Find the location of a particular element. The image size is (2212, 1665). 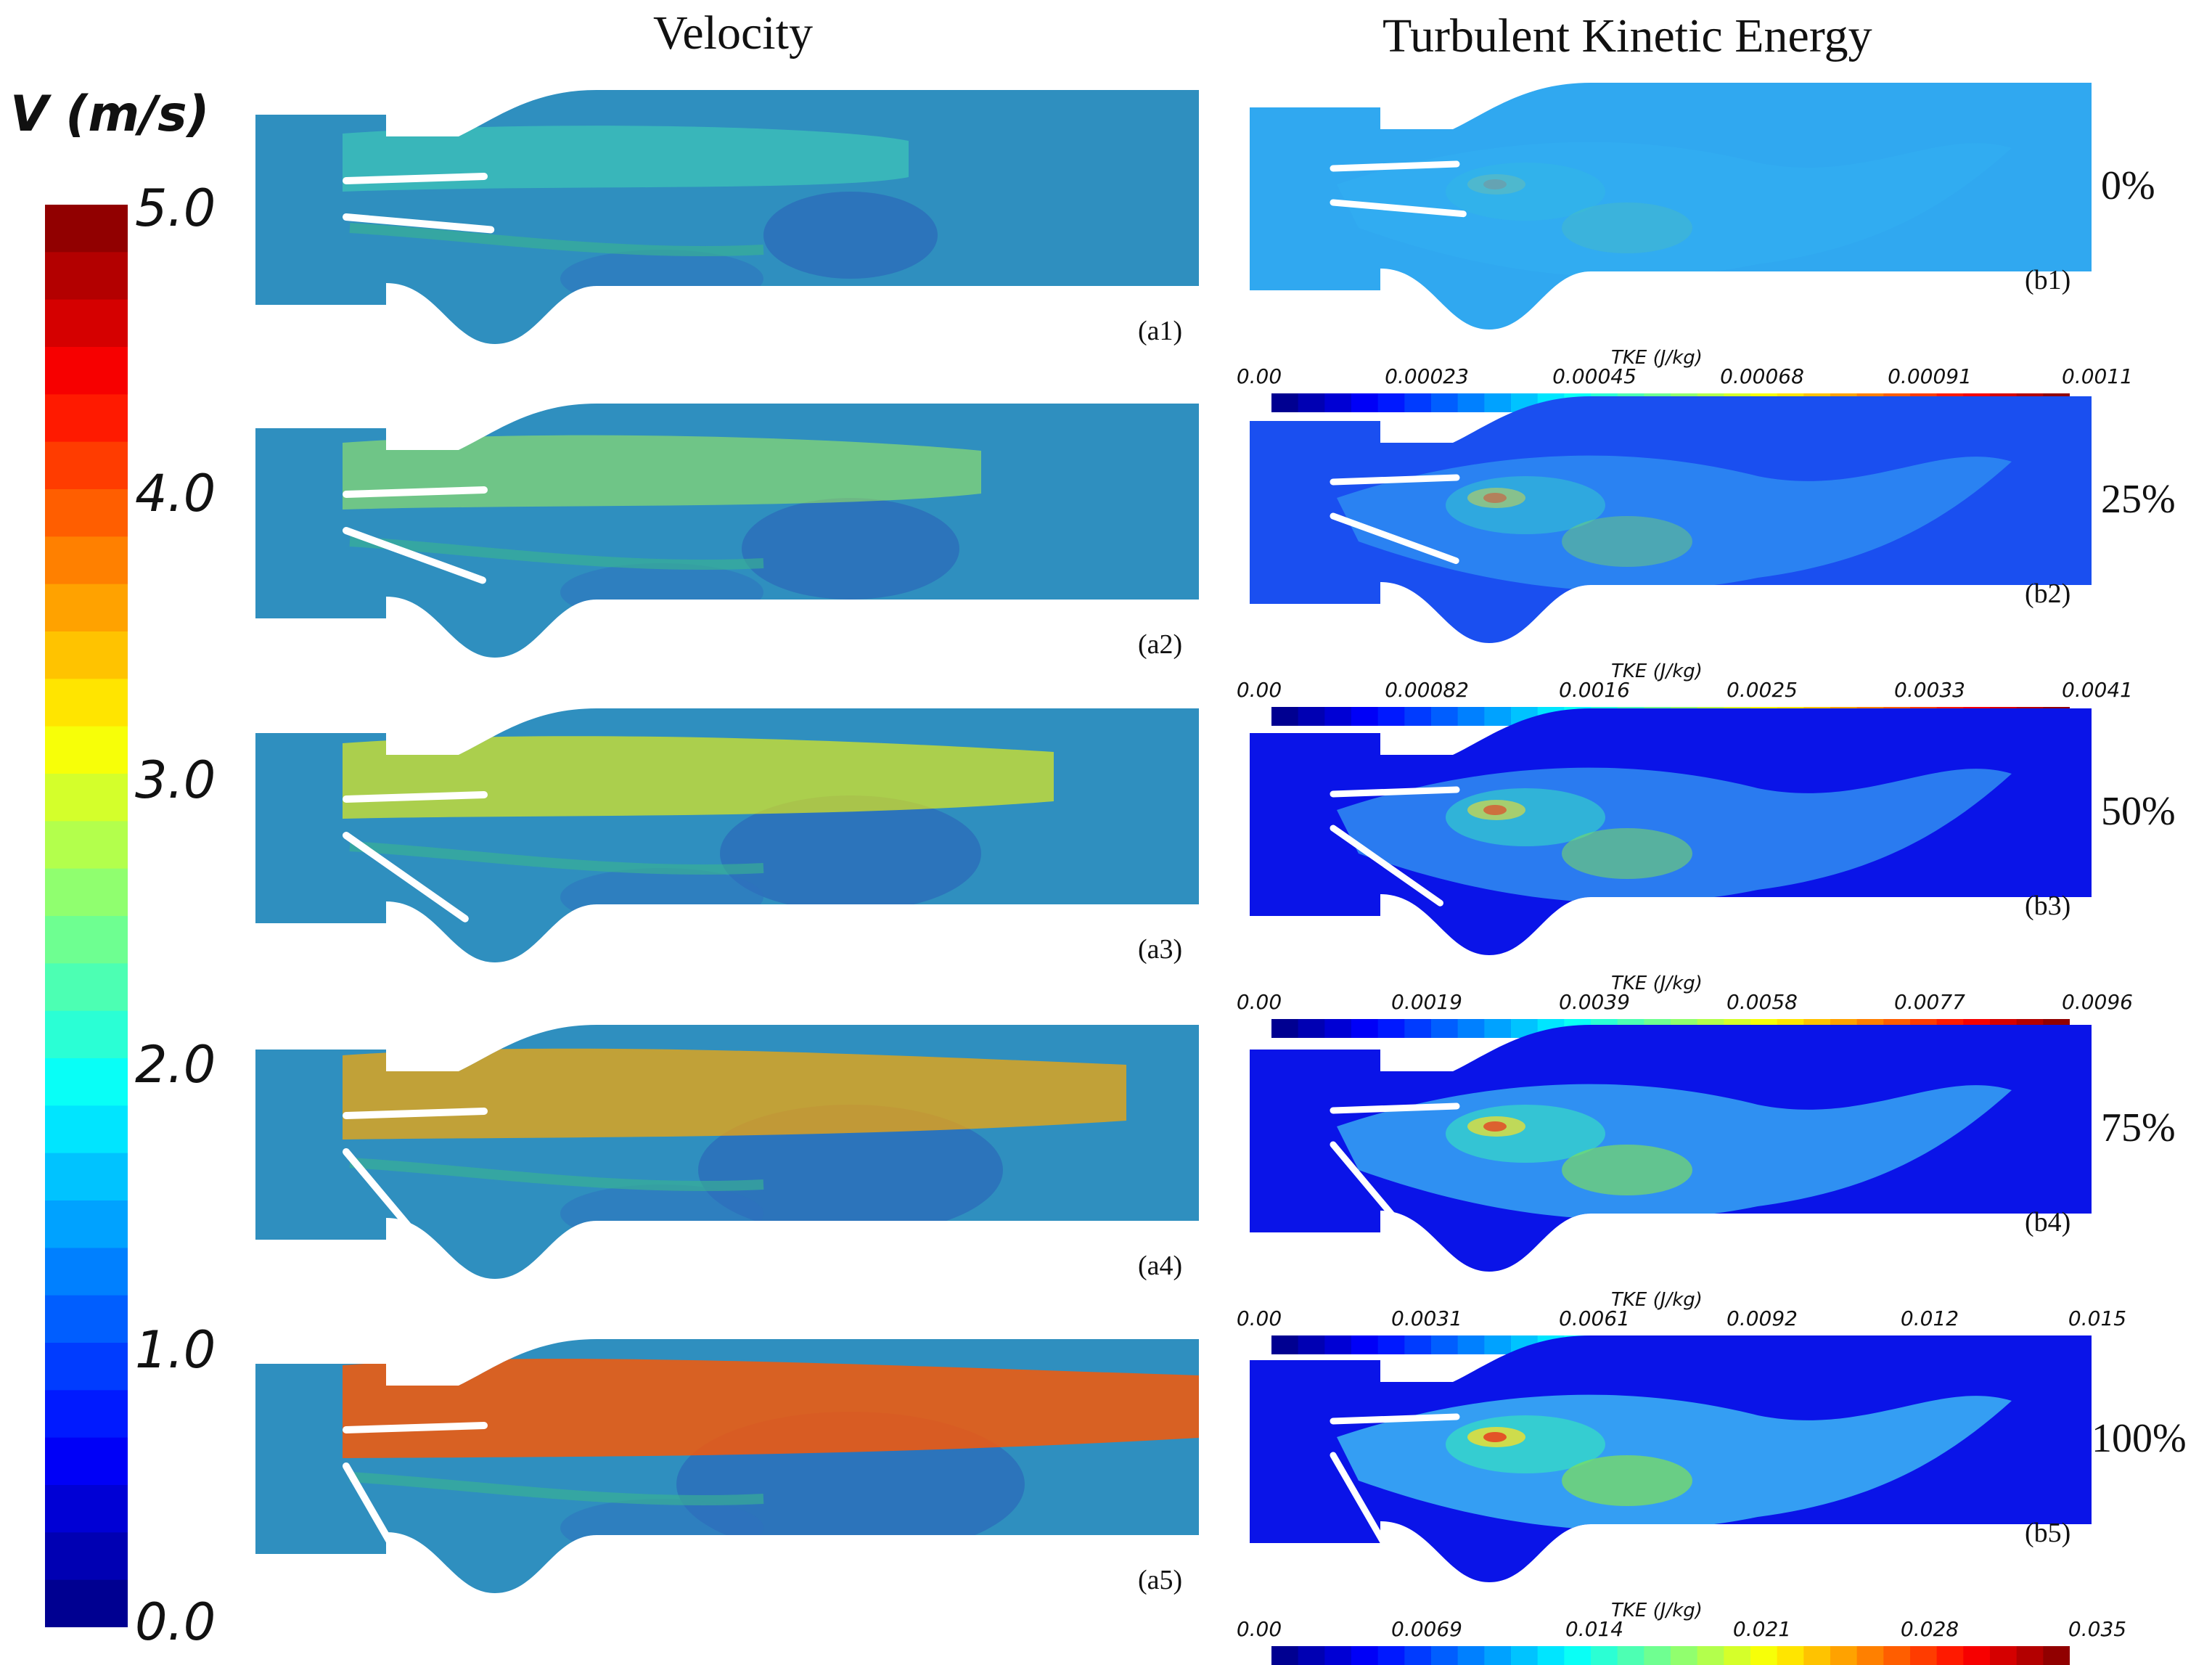

tke-panel-label: (b2) is located at coordinates (2048, 593).